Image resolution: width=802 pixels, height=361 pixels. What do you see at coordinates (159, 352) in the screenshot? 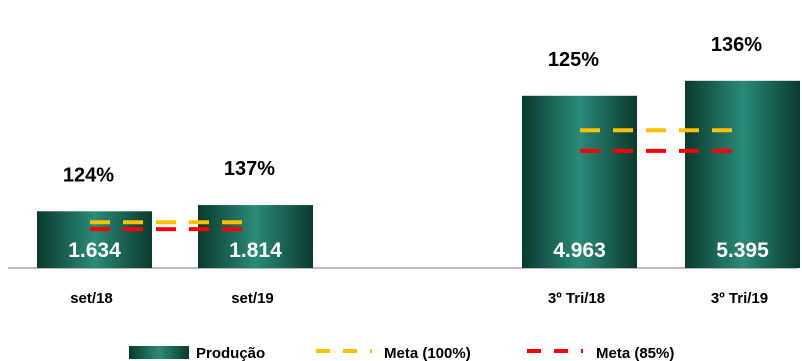
I see `legend-swatch-producao` at bounding box center [159, 352].